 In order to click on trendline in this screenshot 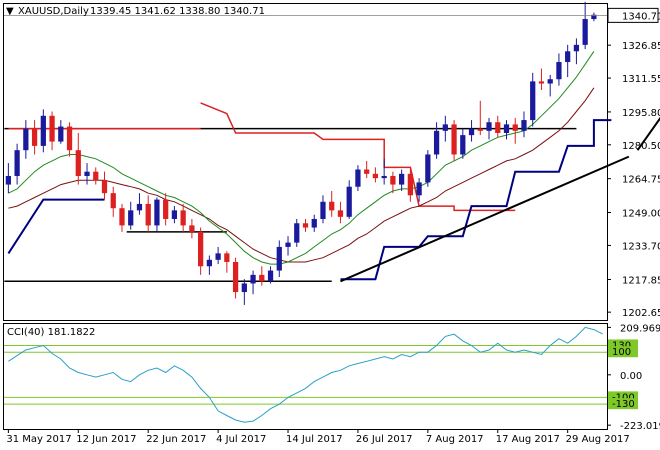, I will do `click(485, 219)`.